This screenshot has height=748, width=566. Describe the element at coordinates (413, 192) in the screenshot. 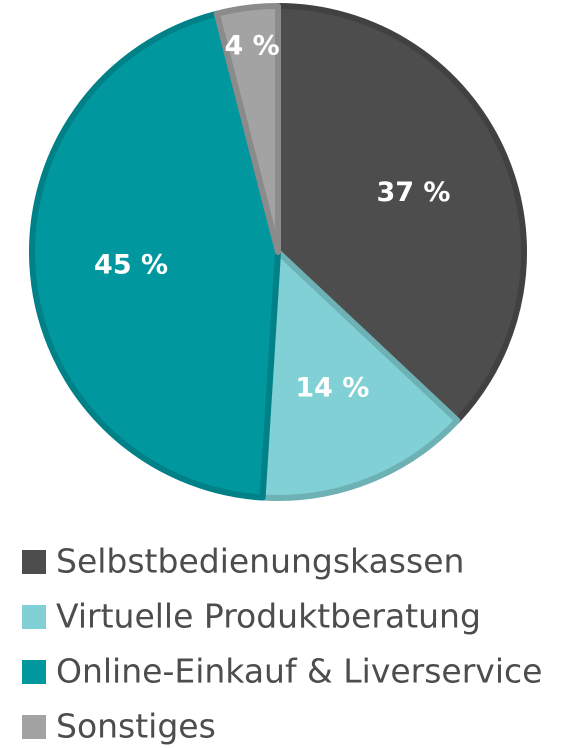

I see `value-label: 37 %` at that location.